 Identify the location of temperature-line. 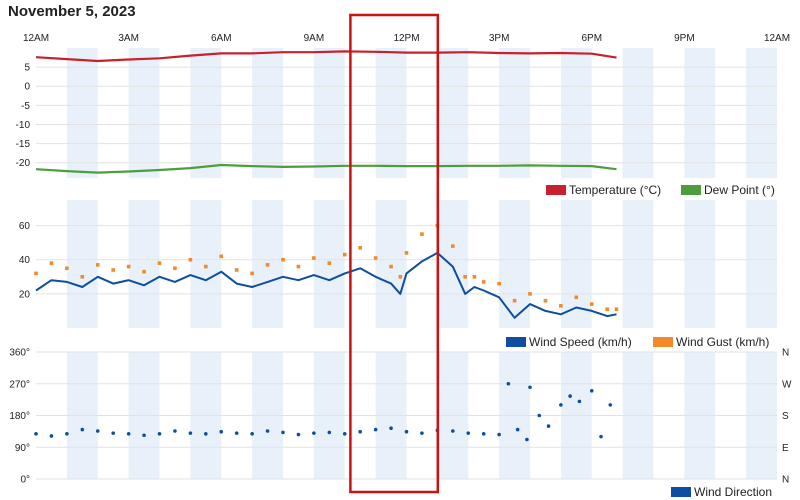
(326, 56).